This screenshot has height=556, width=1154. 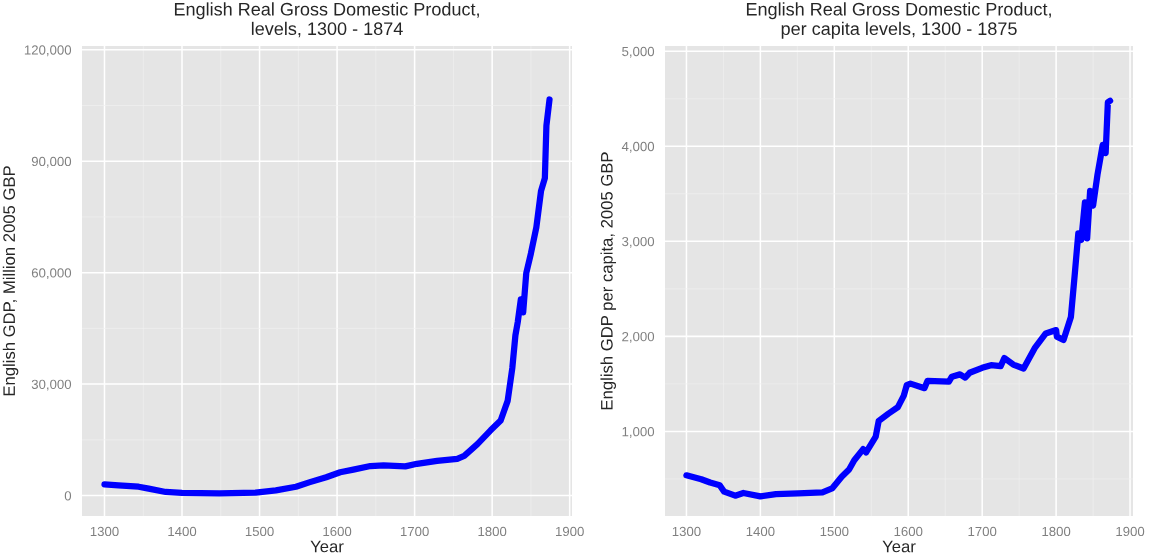 I want to click on y-axis-title: English GDP per capita, 2005 GBP, so click(x=608, y=281).